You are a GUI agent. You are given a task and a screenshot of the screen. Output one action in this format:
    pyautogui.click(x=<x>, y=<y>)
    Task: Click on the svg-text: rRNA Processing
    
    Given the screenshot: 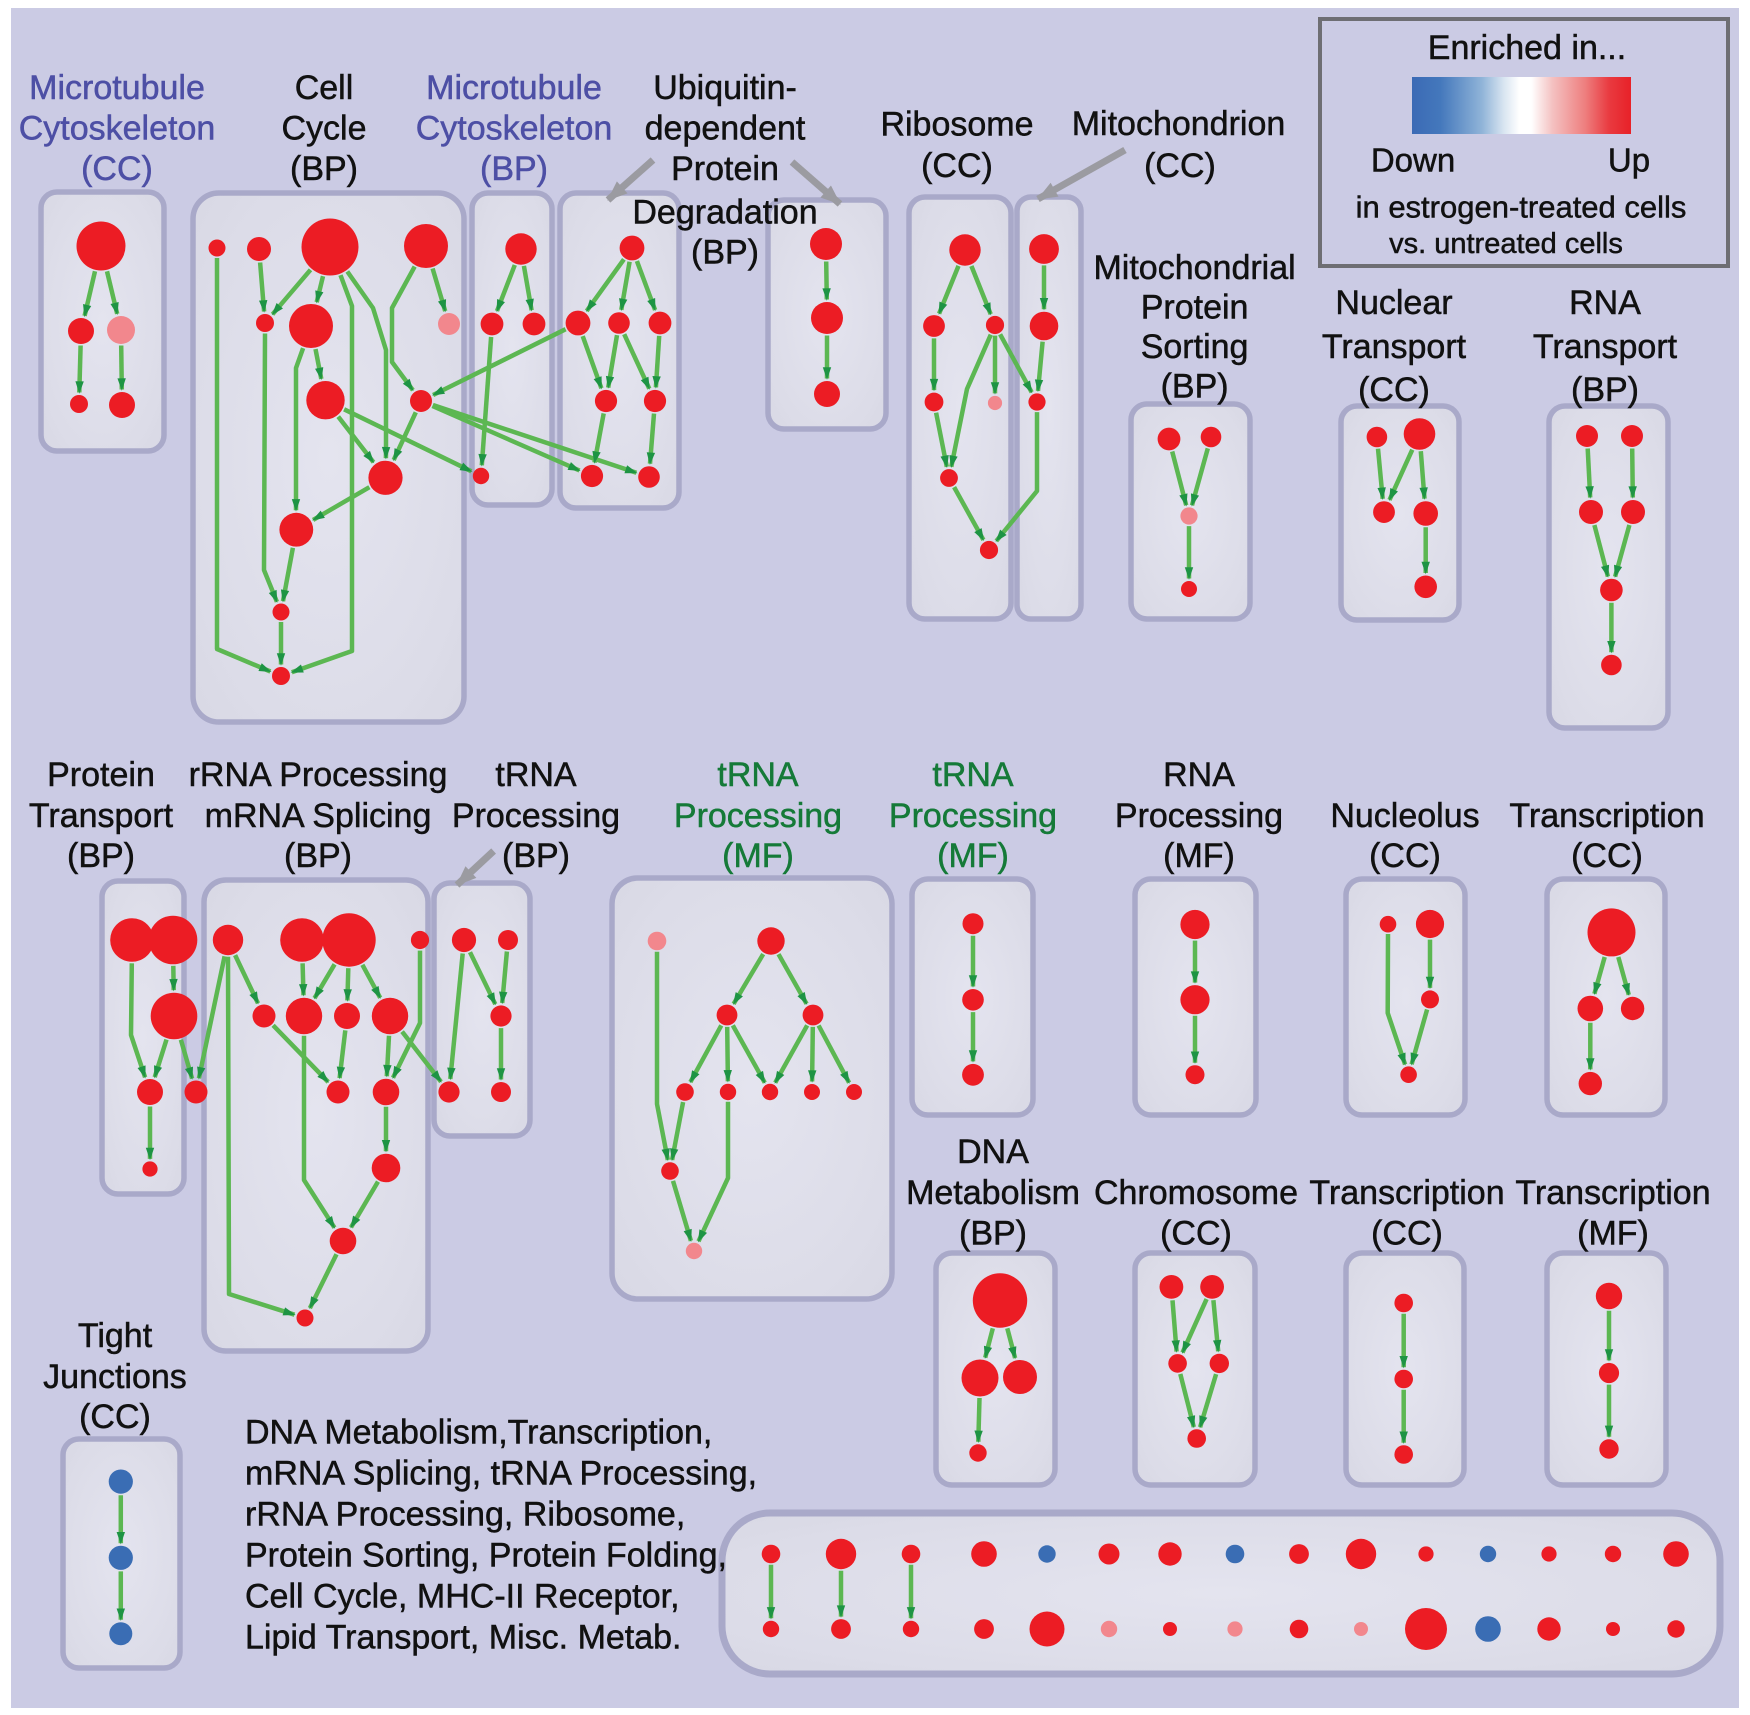 What is the action you would take?
    pyautogui.click(x=318, y=775)
    